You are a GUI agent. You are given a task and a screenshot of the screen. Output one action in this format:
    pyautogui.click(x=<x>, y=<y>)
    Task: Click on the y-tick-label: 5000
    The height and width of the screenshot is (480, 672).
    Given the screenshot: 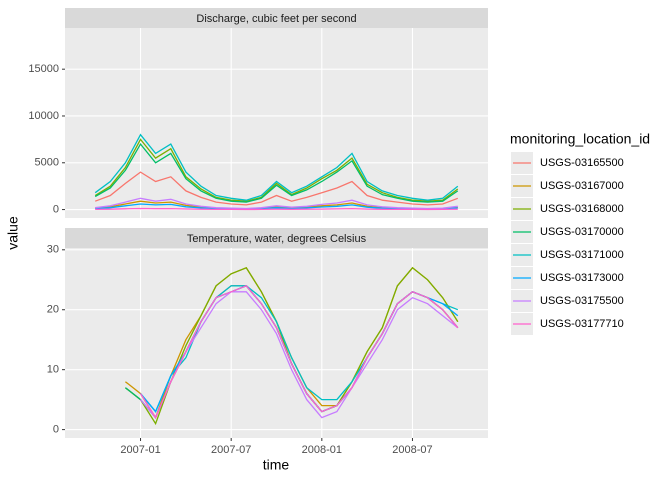 What is the action you would take?
    pyautogui.click(x=47, y=163)
    